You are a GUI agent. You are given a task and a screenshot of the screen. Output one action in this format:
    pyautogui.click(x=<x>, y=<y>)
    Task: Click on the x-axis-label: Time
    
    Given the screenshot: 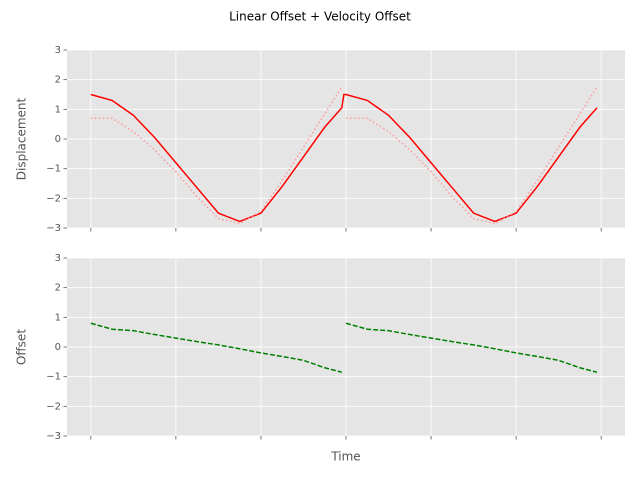 What is the action you would take?
    pyautogui.click(x=345, y=457)
    